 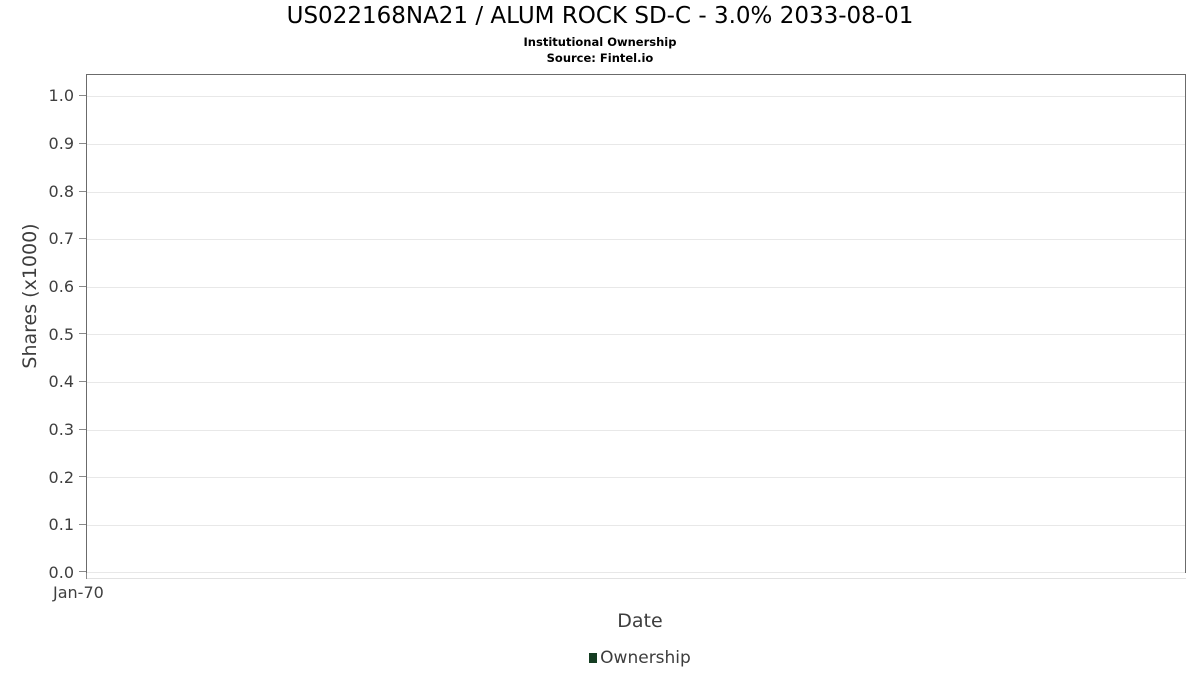 What do you see at coordinates (61, 381) in the screenshot?
I see `y-tick-label: 0.4` at bounding box center [61, 381].